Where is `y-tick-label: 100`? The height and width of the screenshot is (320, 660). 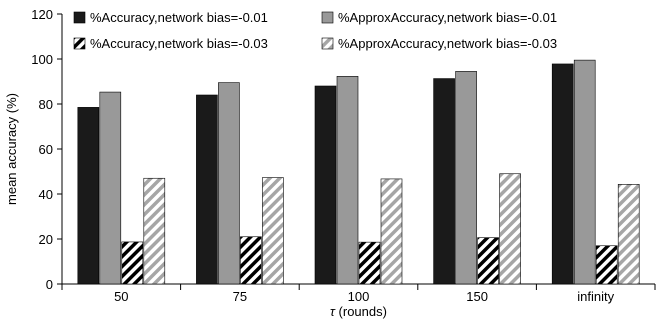
y-tick-label: 100 is located at coordinates (42, 59).